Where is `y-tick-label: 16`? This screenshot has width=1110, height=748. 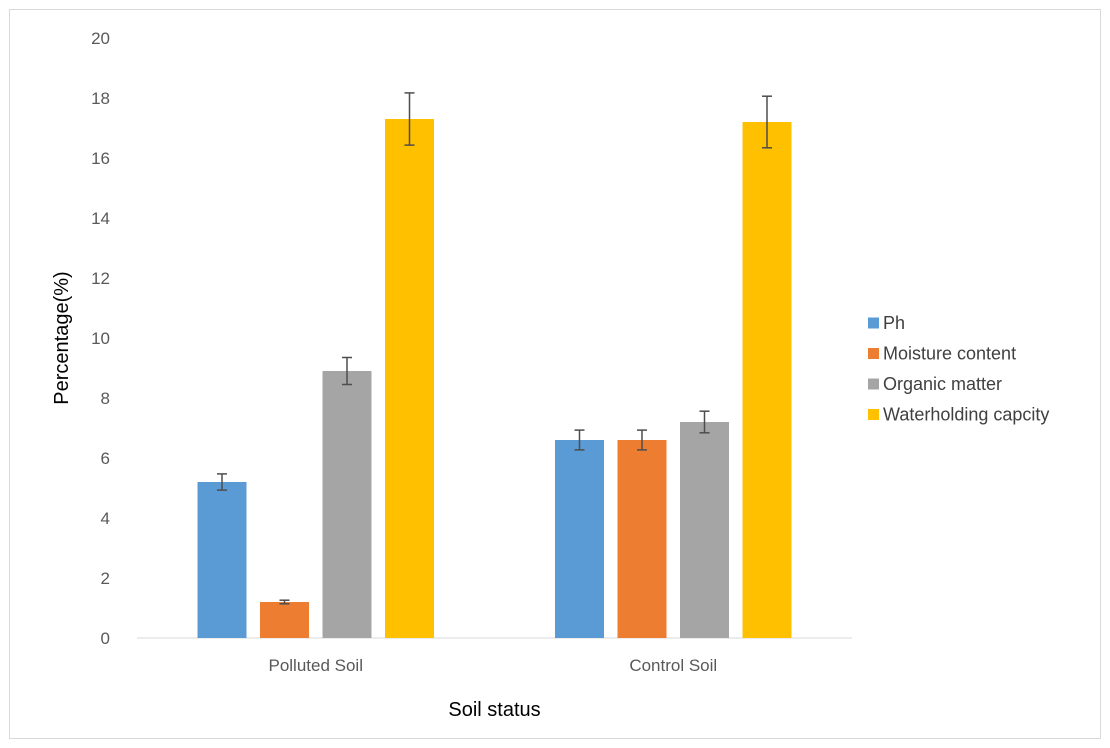 y-tick-label: 16 is located at coordinates (100, 158).